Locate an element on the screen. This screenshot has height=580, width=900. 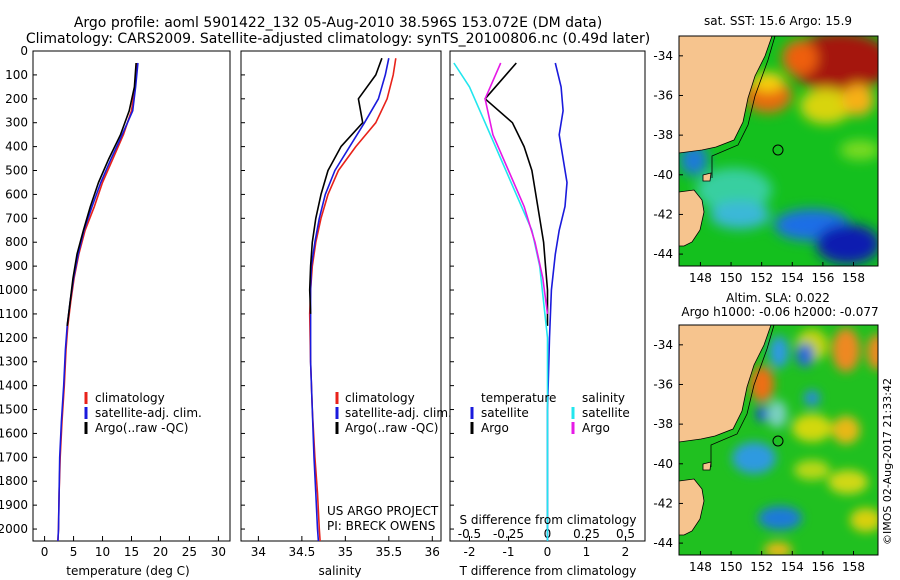
sla-map-ticks: 148 150 152 154 156 158 -34 -36 -38 -40 -42 -44 is located at coordinates (759, 456).